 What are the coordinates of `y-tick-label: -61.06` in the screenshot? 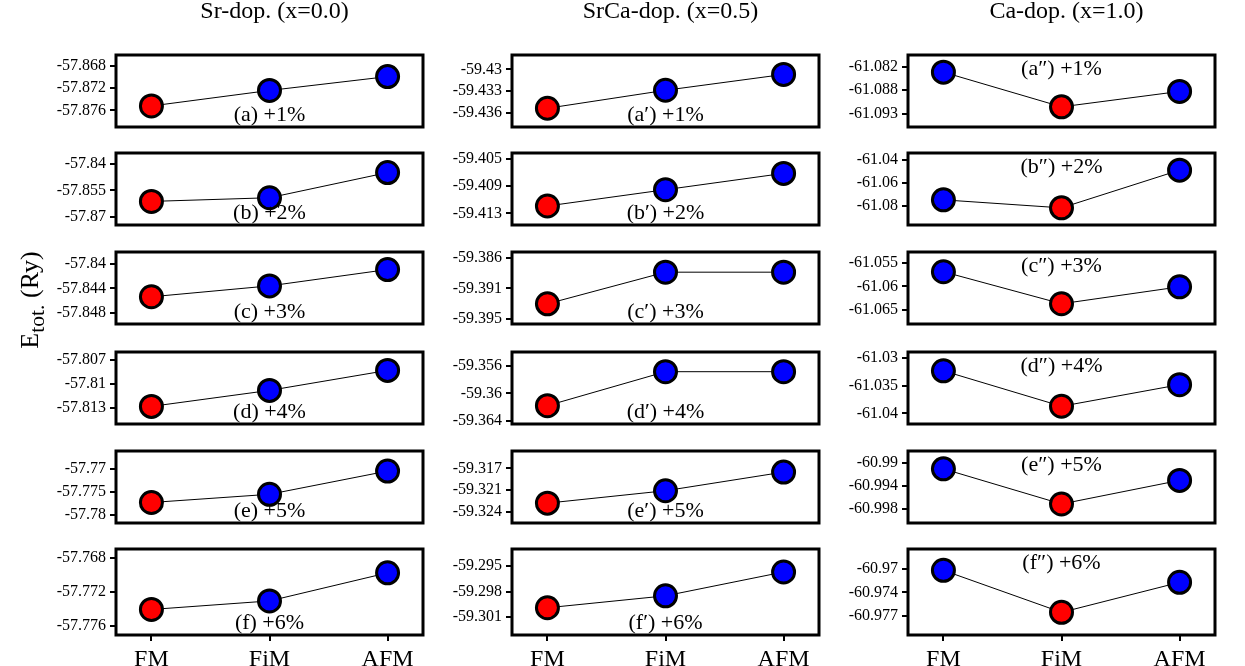 It's located at (877, 181).